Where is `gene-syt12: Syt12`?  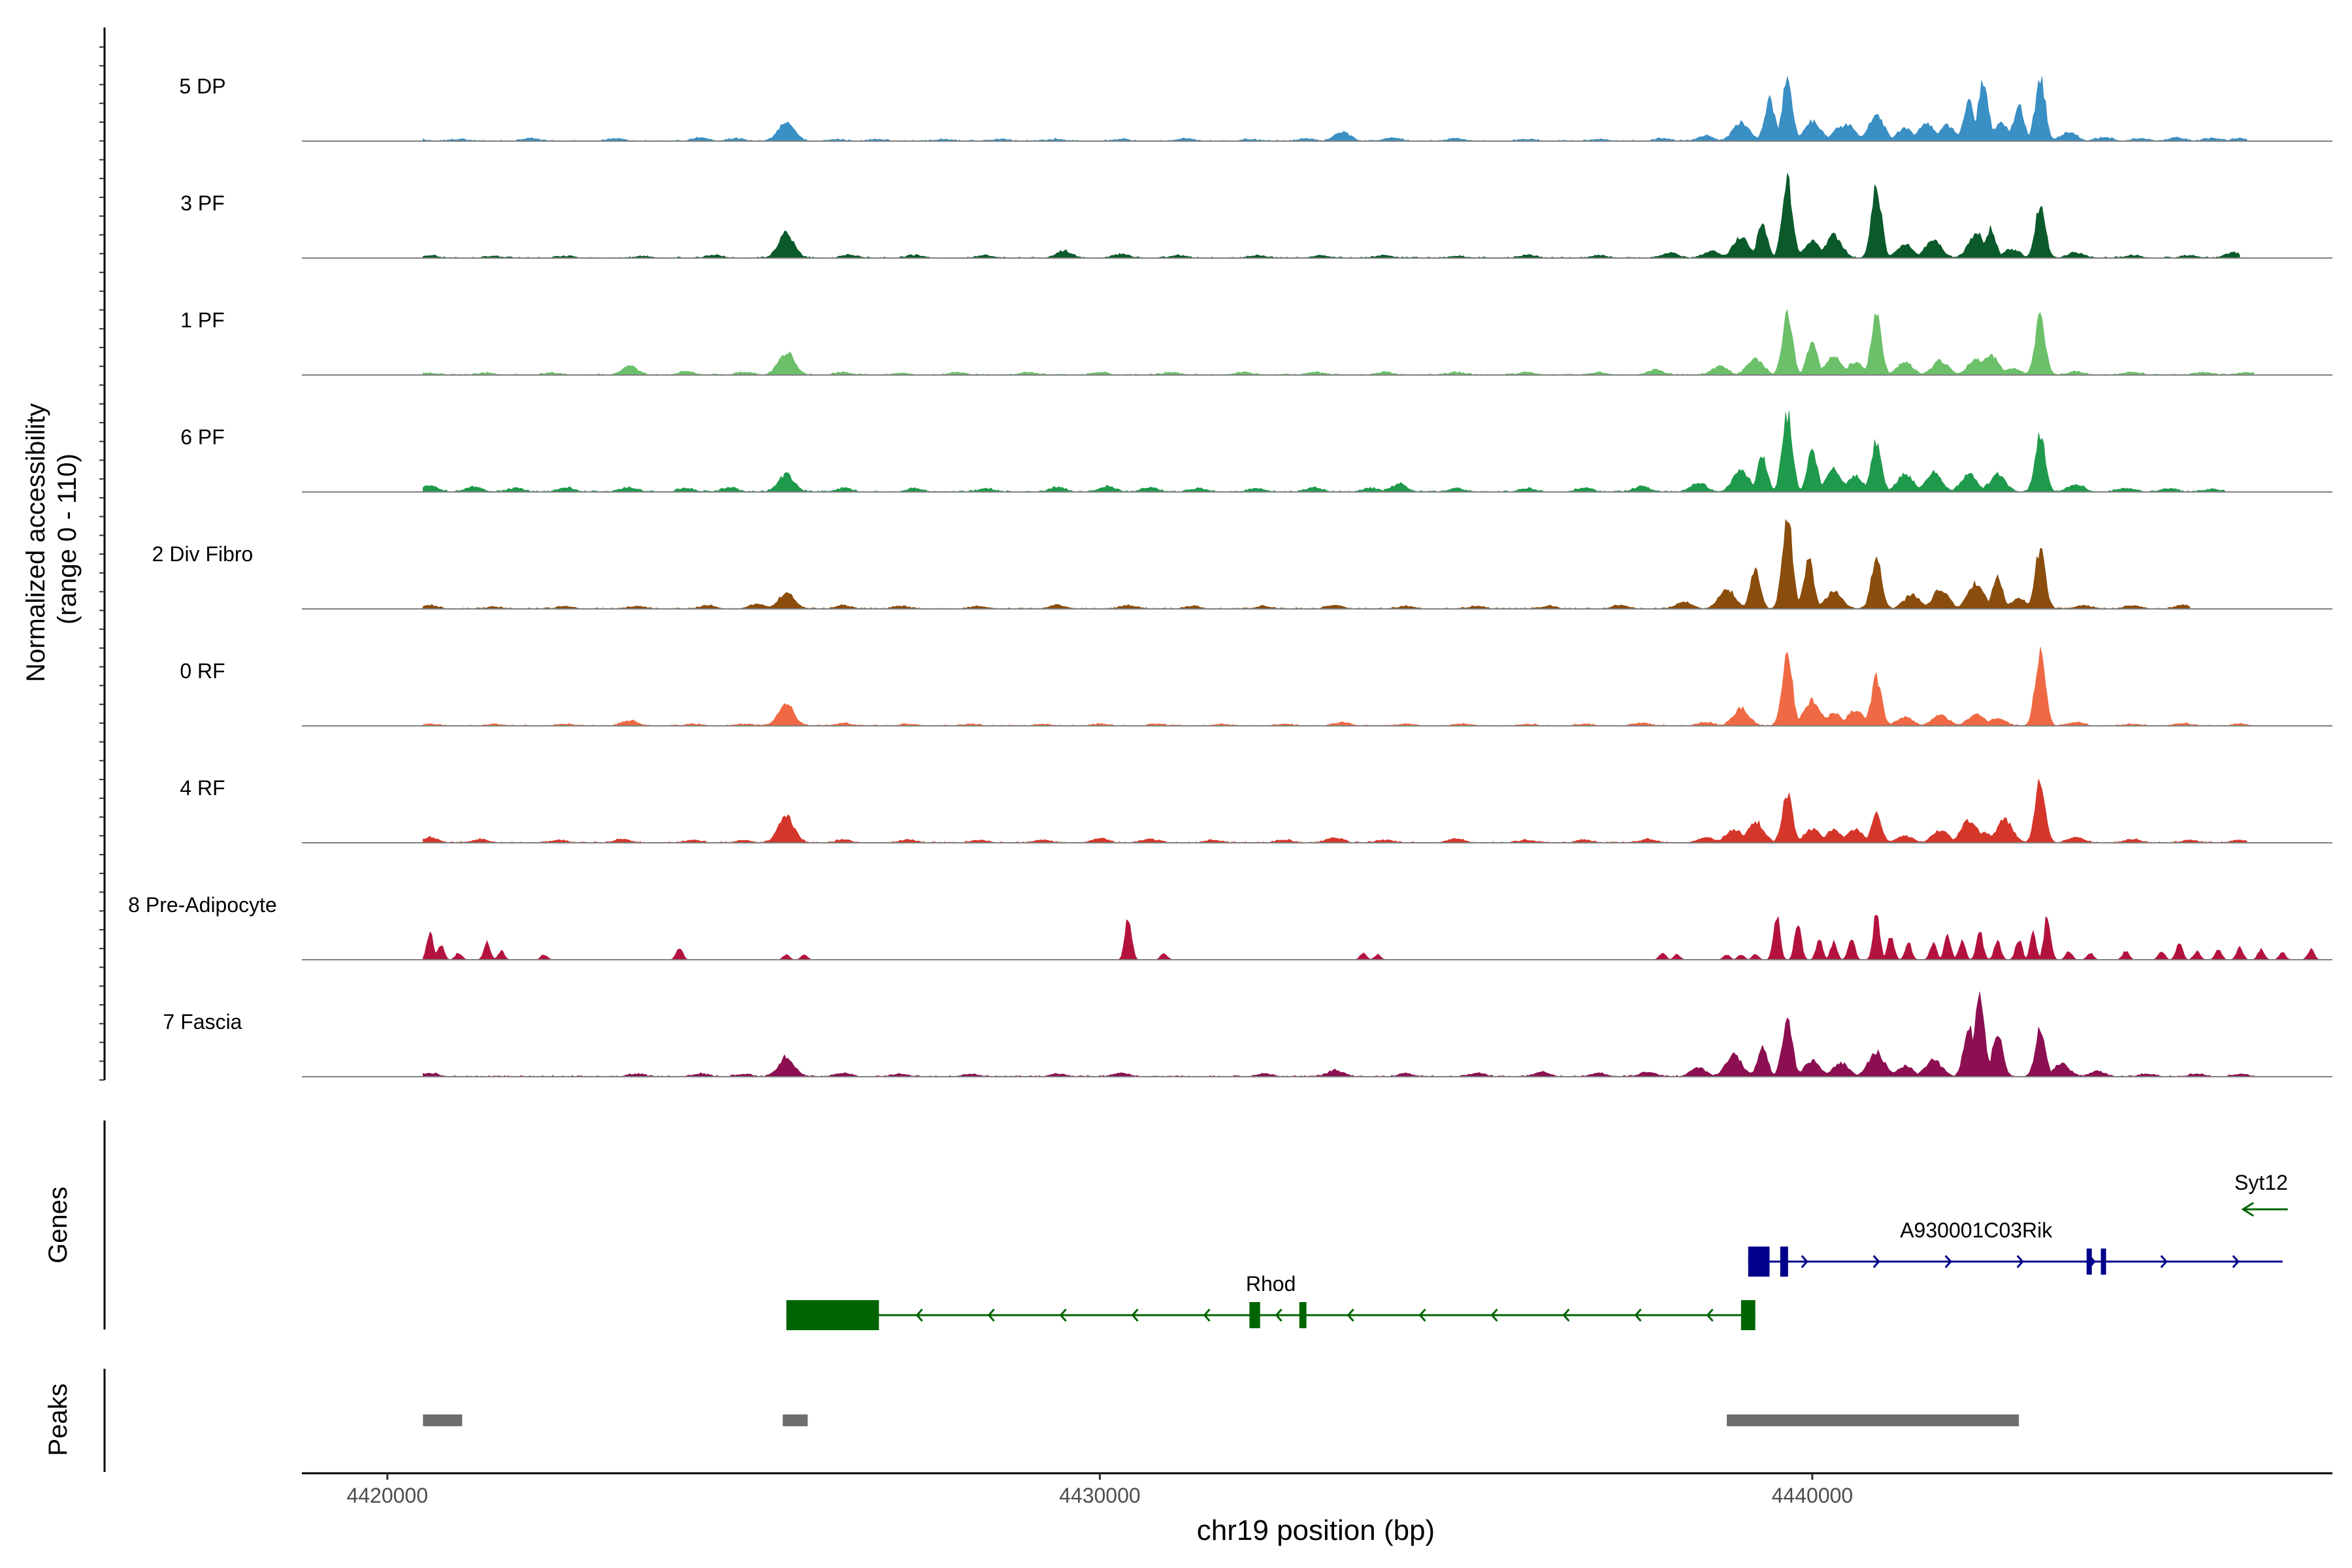
gene-syt12: Syt12 is located at coordinates (2261, 1194).